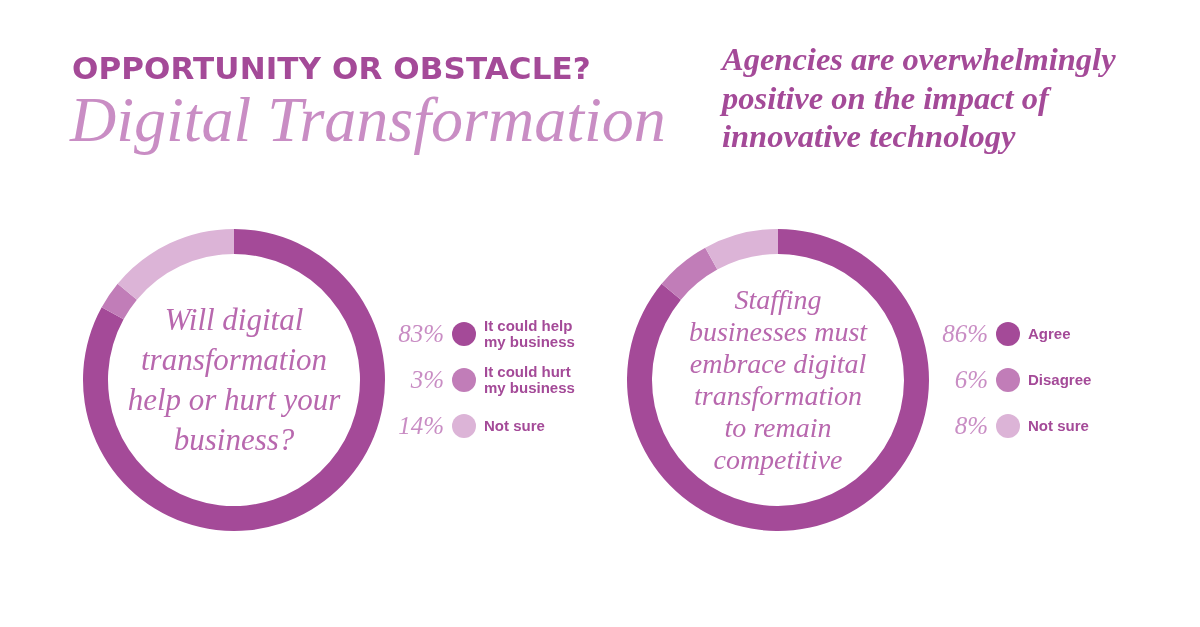 The height and width of the screenshot is (627, 1200). Describe the element at coordinates (421, 333) in the screenshot. I see `data-label: 83%` at that location.